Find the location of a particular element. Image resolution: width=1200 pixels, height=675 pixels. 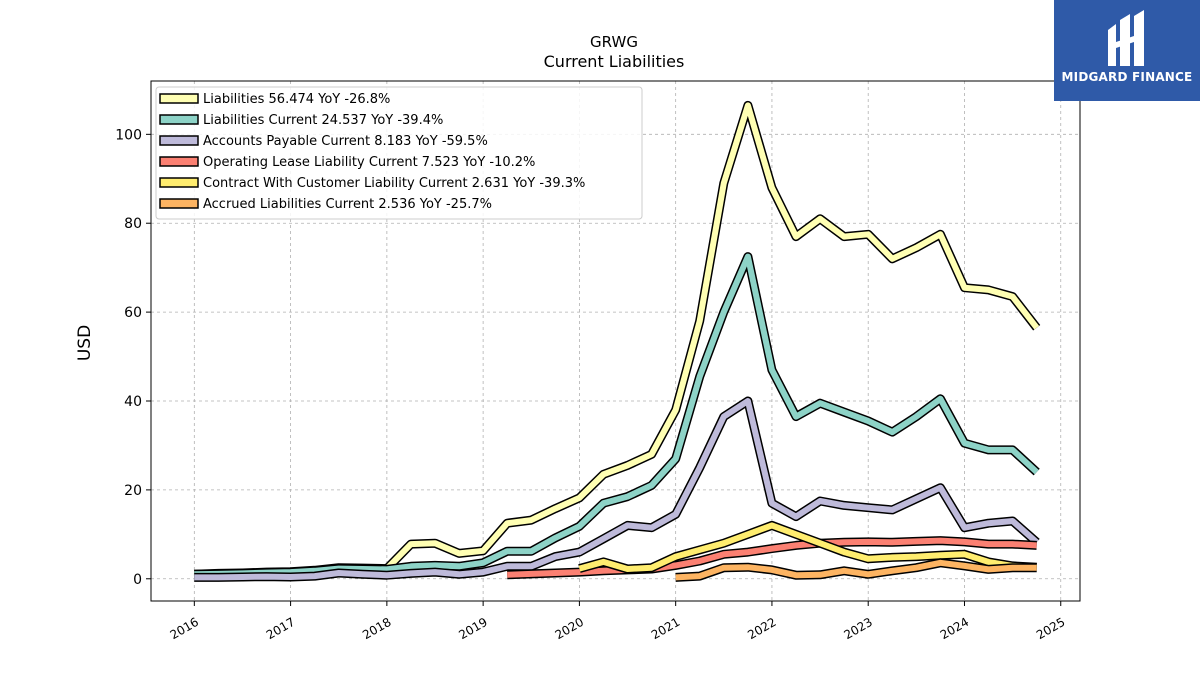

y-tick-label: 0 is located at coordinates (137, 580).